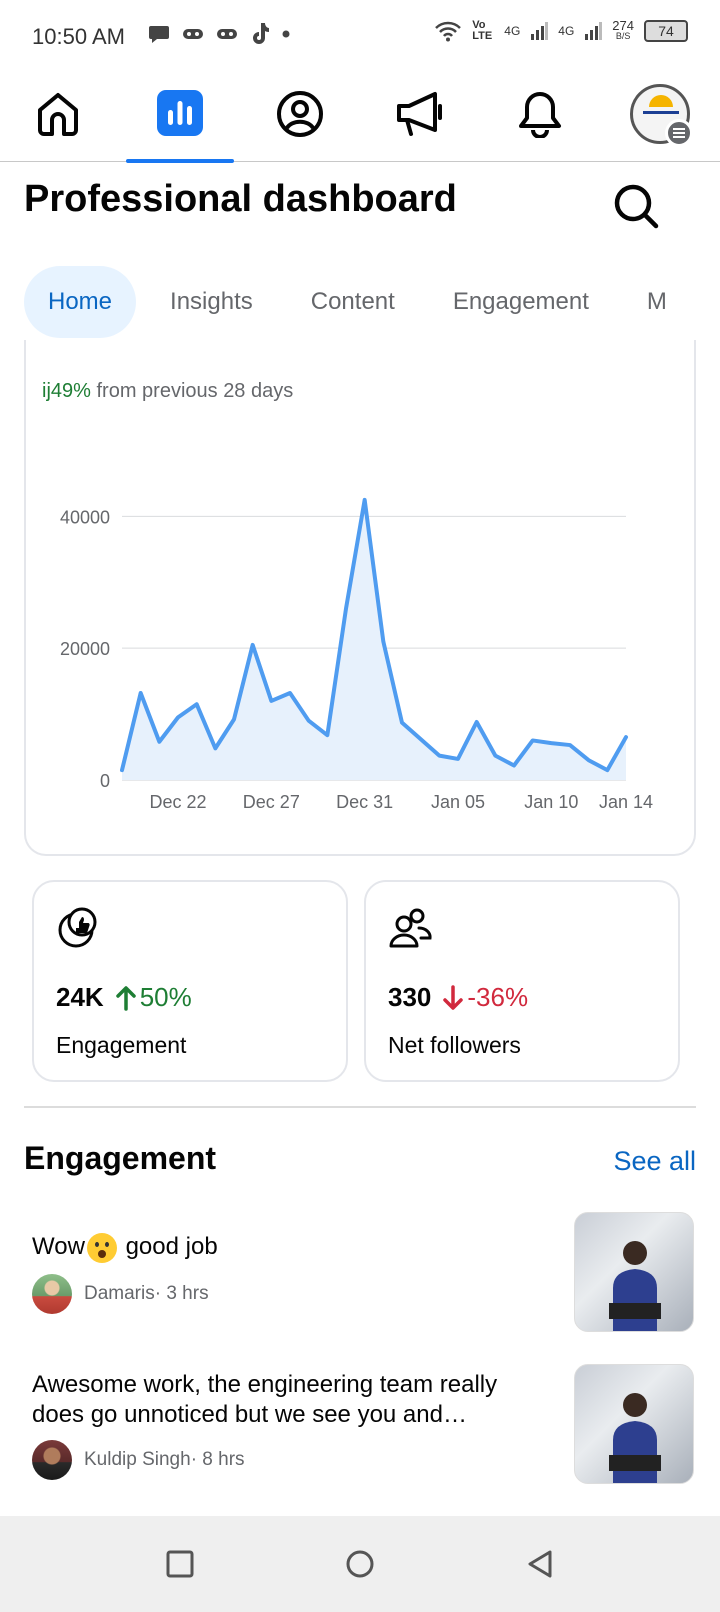 This screenshot has width=720, height=1612. What do you see at coordinates (180, 1564) in the screenshot?
I see `recent-apps-button` at bounding box center [180, 1564].